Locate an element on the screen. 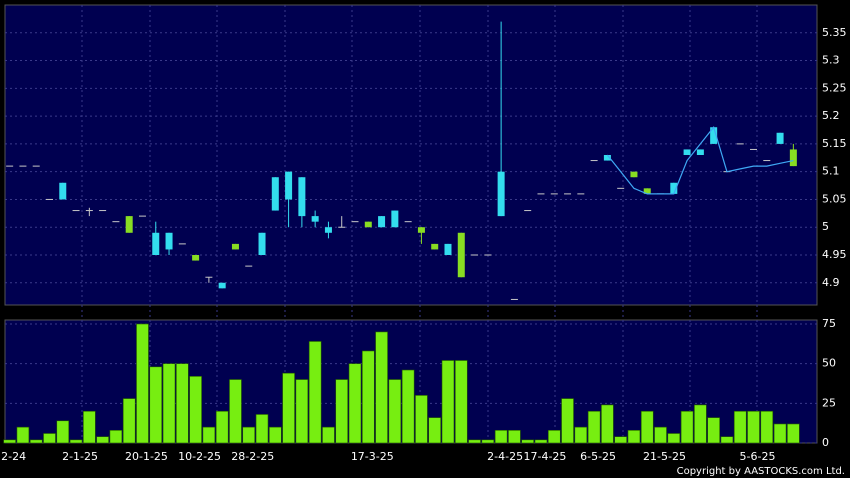  y-tick-label: 4.9 is located at coordinates (831, 282).